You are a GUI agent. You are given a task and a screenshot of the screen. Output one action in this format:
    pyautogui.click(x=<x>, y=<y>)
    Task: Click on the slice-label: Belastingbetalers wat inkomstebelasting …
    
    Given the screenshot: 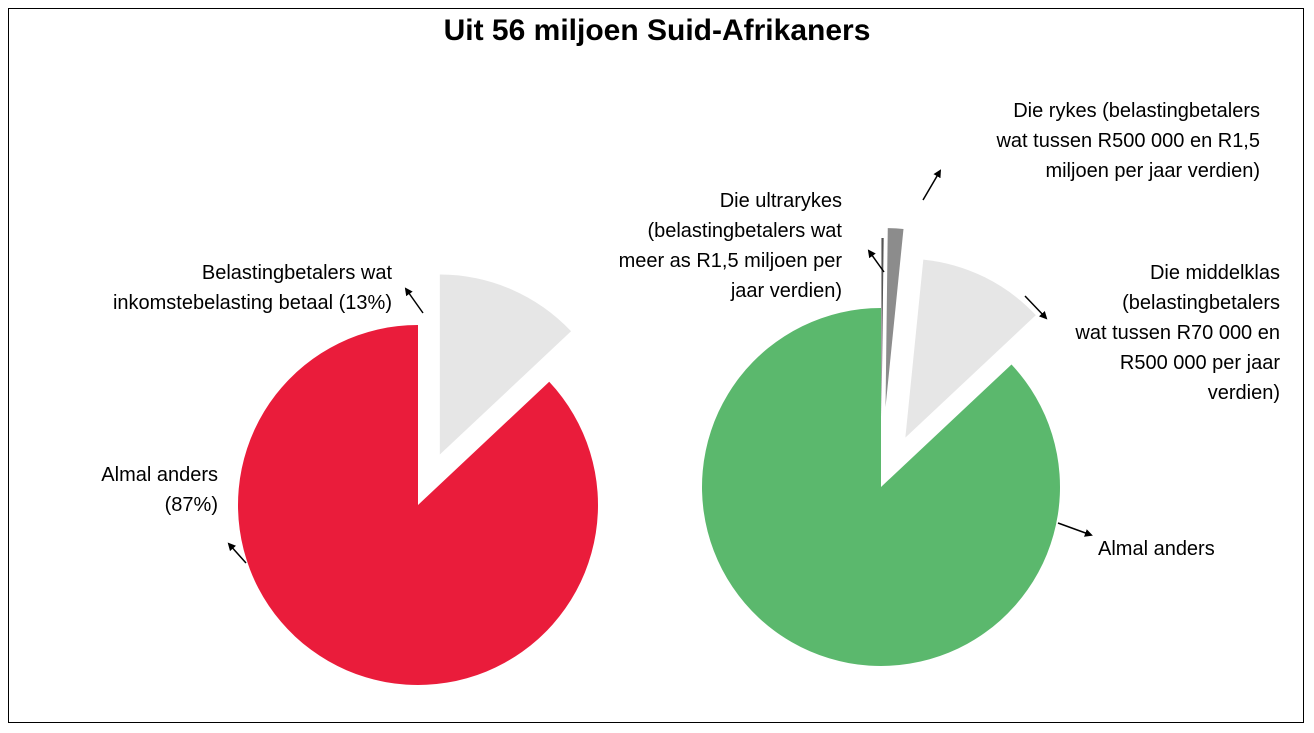 What is the action you would take?
    pyautogui.click(x=252, y=288)
    